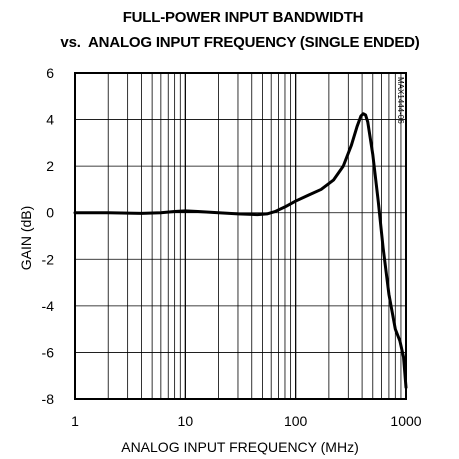  I want to click on chart-title: FULL-POWER INPUT BANDWIDTH, so click(243, 17).